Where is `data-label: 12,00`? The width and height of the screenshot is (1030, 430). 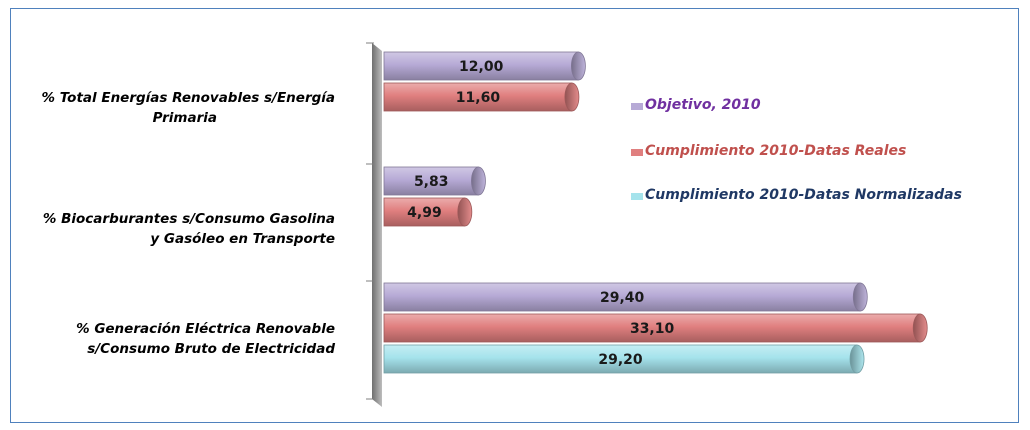 data-label: 12,00 is located at coordinates (481, 67).